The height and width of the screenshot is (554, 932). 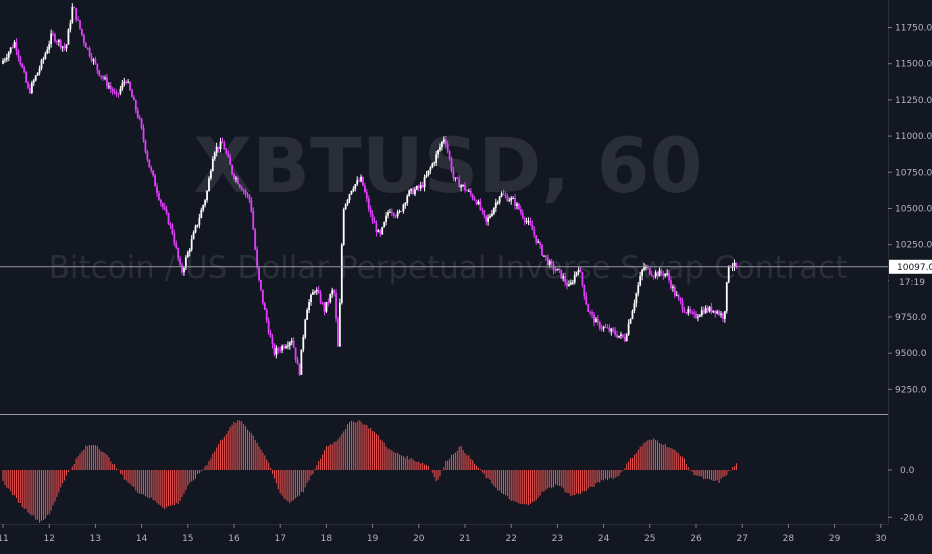 What do you see at coordinates (649, 539) in the screenshot?
I see `time-axis-label: 25` at bounding box center [649, 539].